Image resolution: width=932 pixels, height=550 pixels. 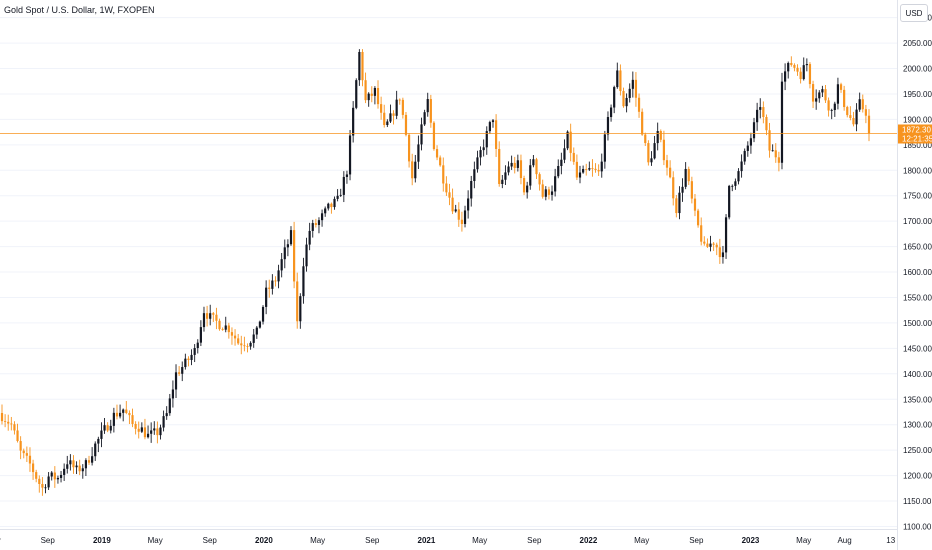 What do you see at coordinates (917, 348) in the screenshot?
I see `y-tick-label: 1450.00` at bounding box center [917, 348].